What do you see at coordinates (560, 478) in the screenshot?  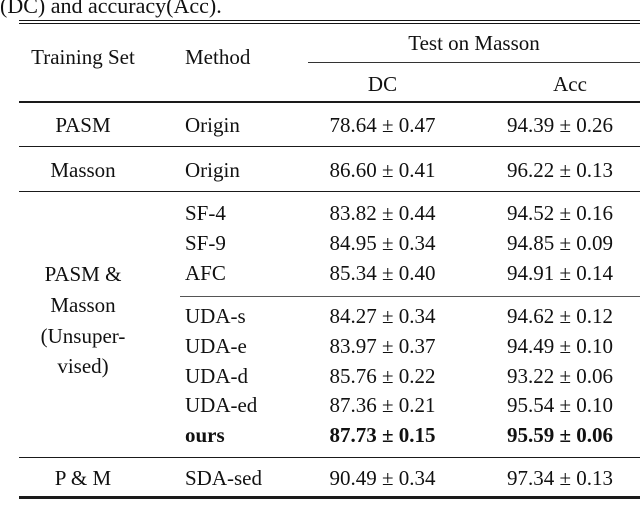 I see `cell-acc: 97.34 ± 0.13` at bounding box center [560, 478].